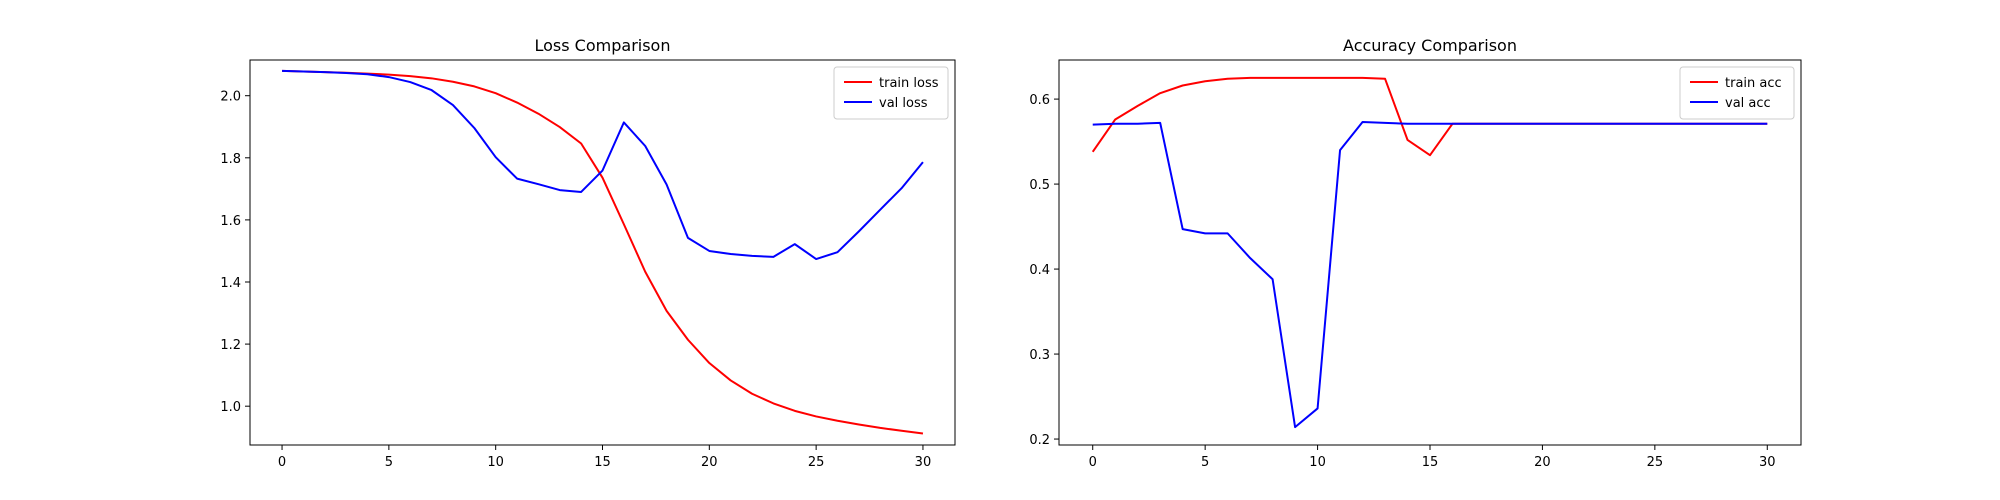  What do you see at coordinates (1039, 440) in the screenshot?
I see `chart-accuracy-y-tick-label: 0.2` at bounding box center [1039, 440].